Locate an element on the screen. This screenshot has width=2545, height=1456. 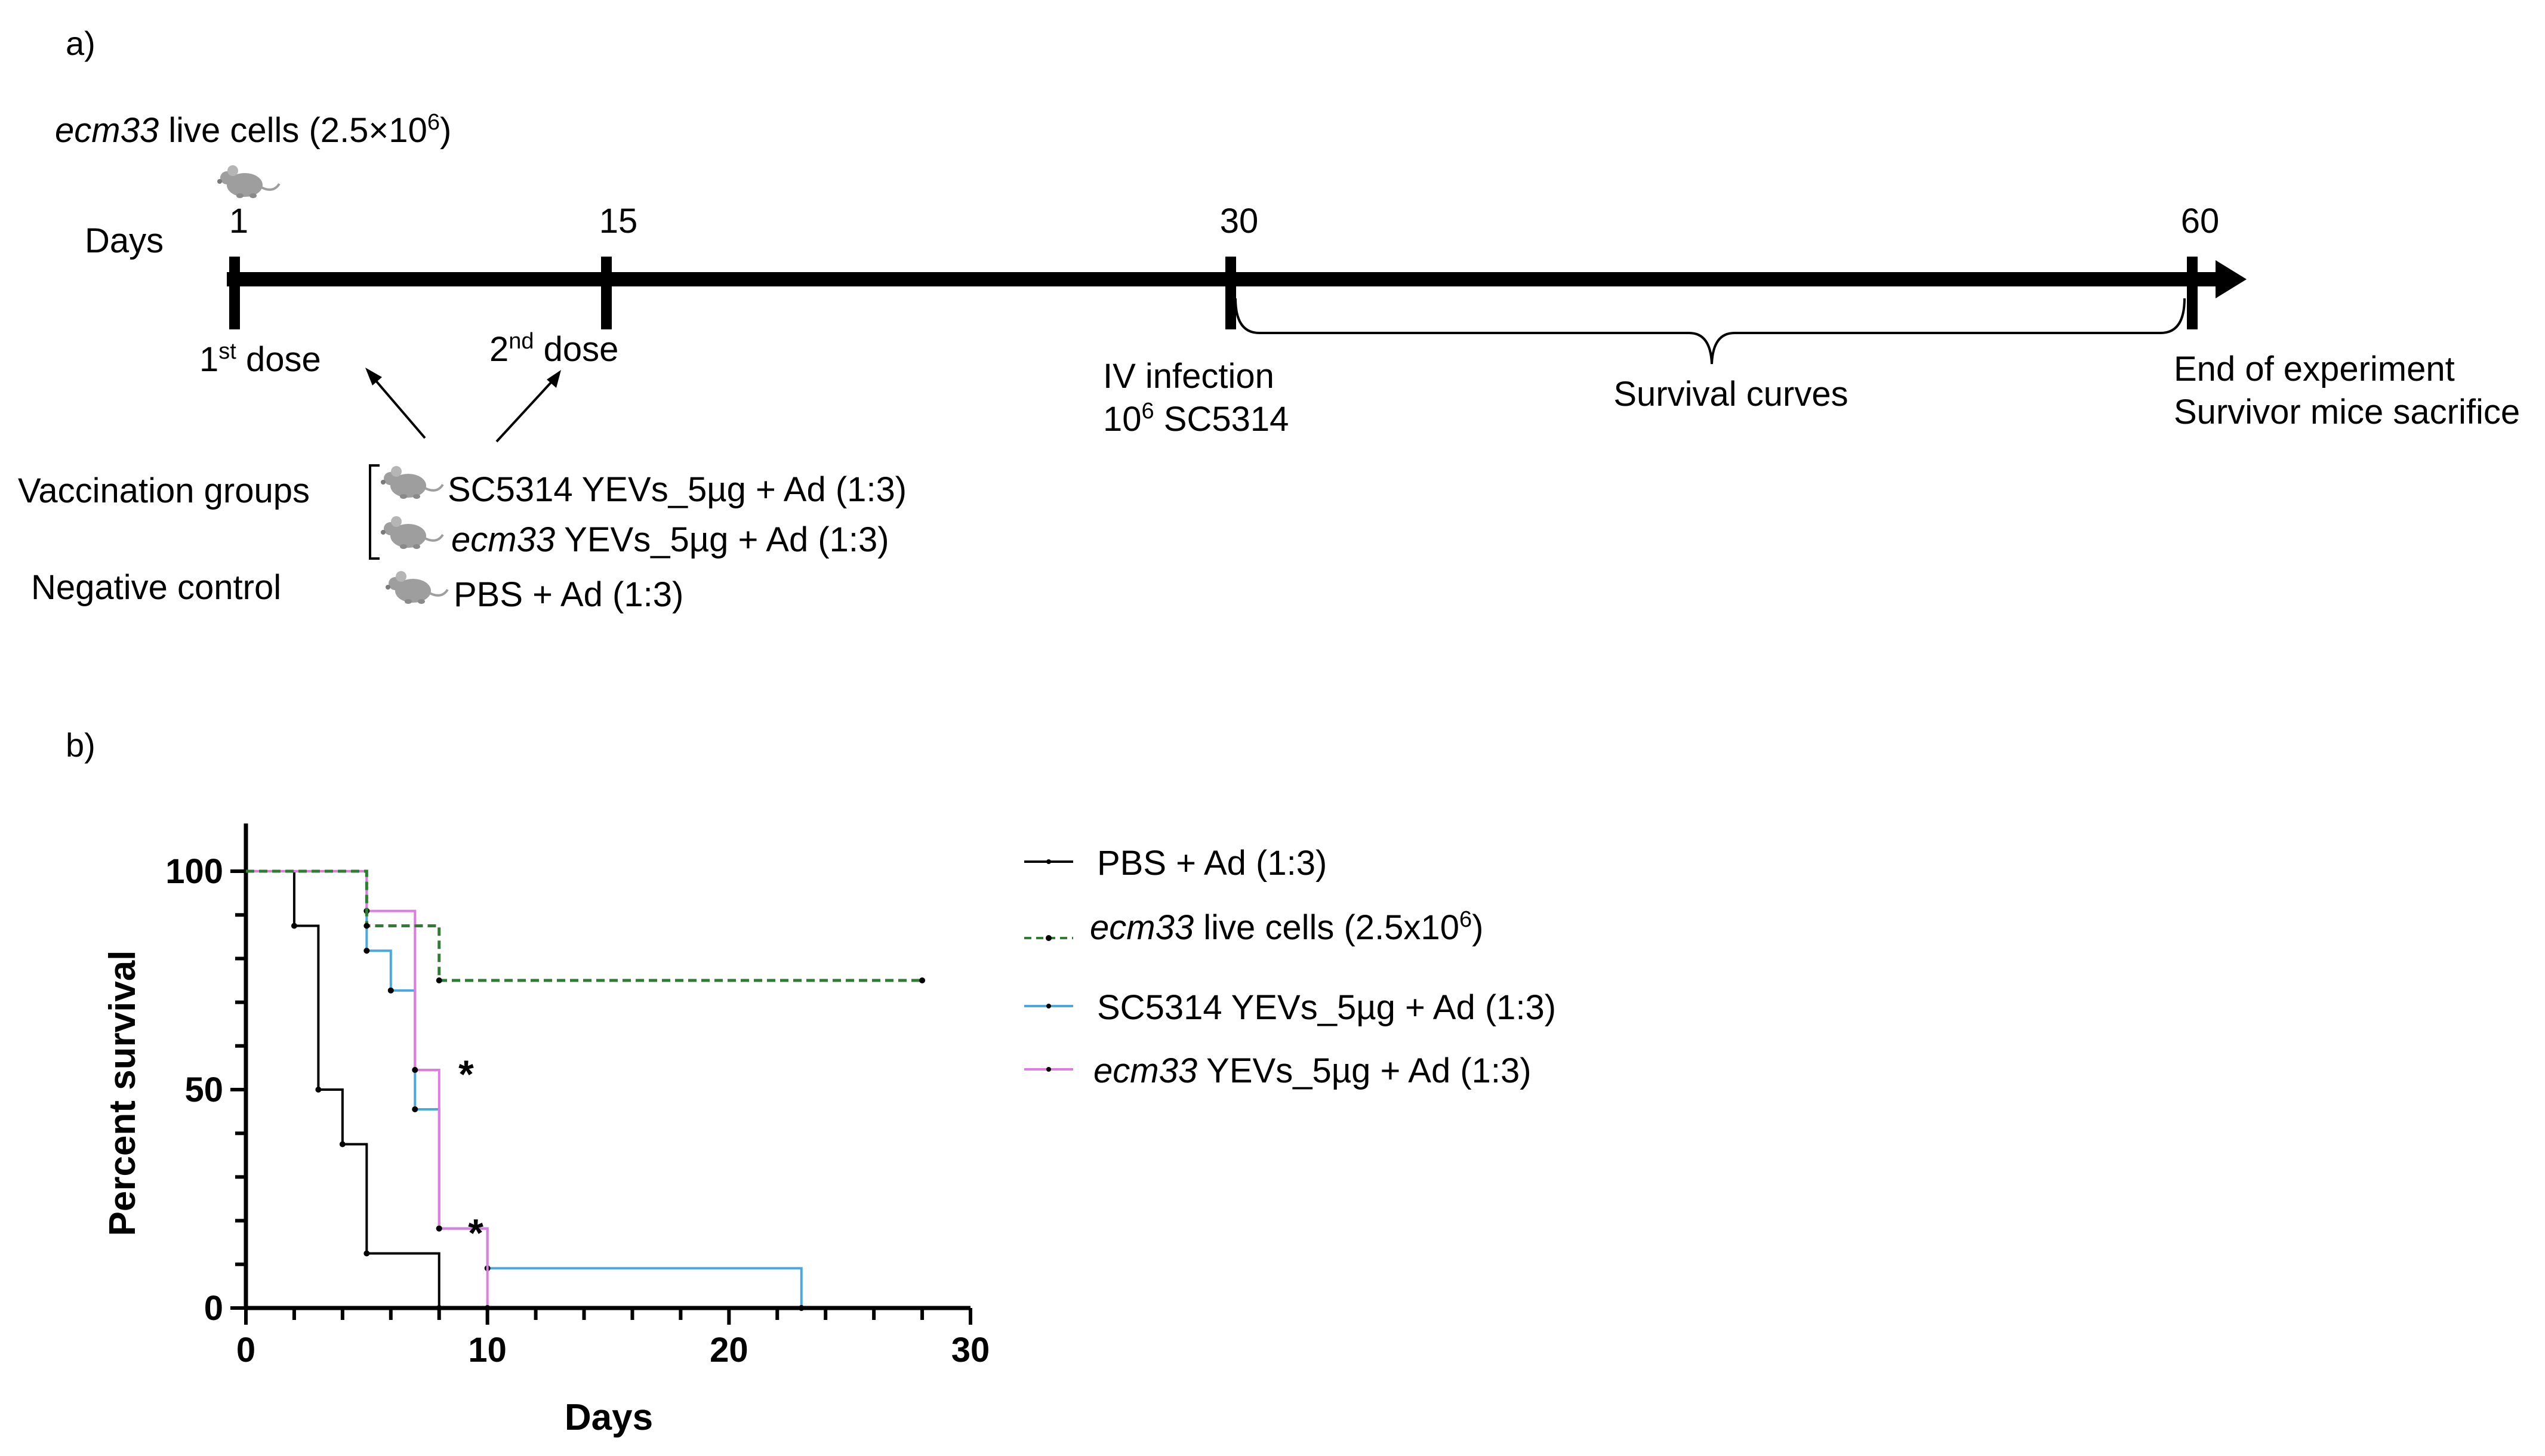
legend-label-pbs: PBS + Ad (1:3) is located at coordinates (1212, 864).